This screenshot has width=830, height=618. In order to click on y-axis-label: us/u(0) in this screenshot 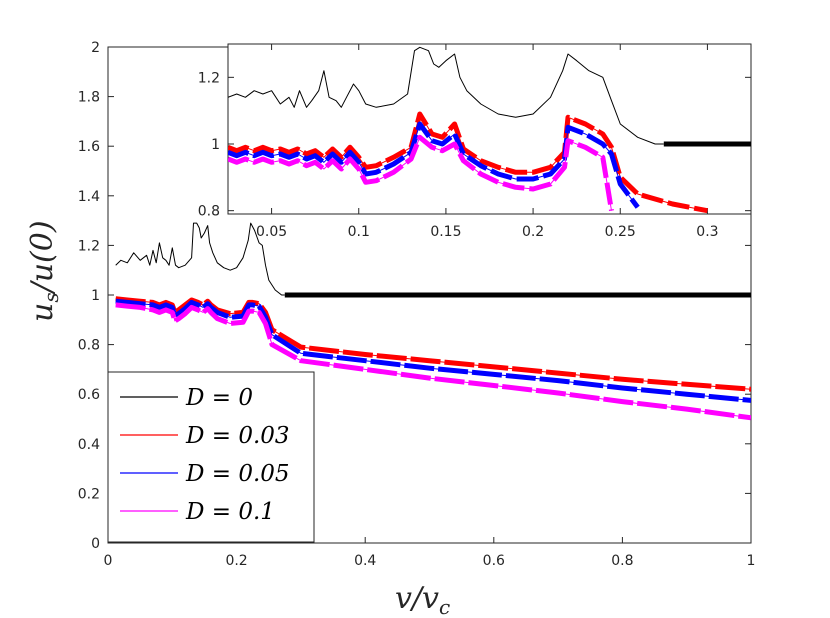, I will do `click(44, 271)`.